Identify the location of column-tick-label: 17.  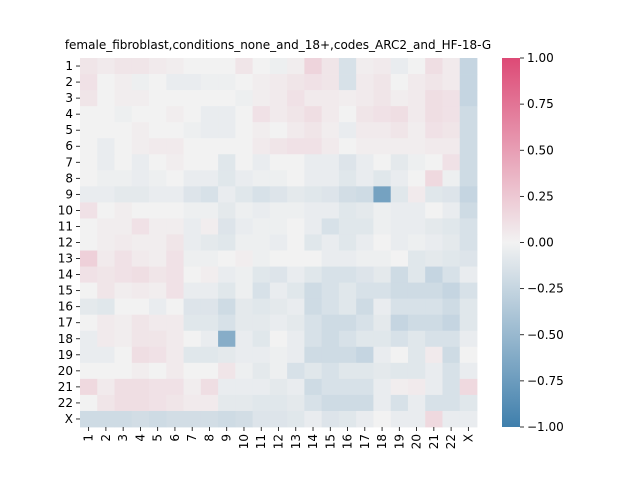
(365, 441).